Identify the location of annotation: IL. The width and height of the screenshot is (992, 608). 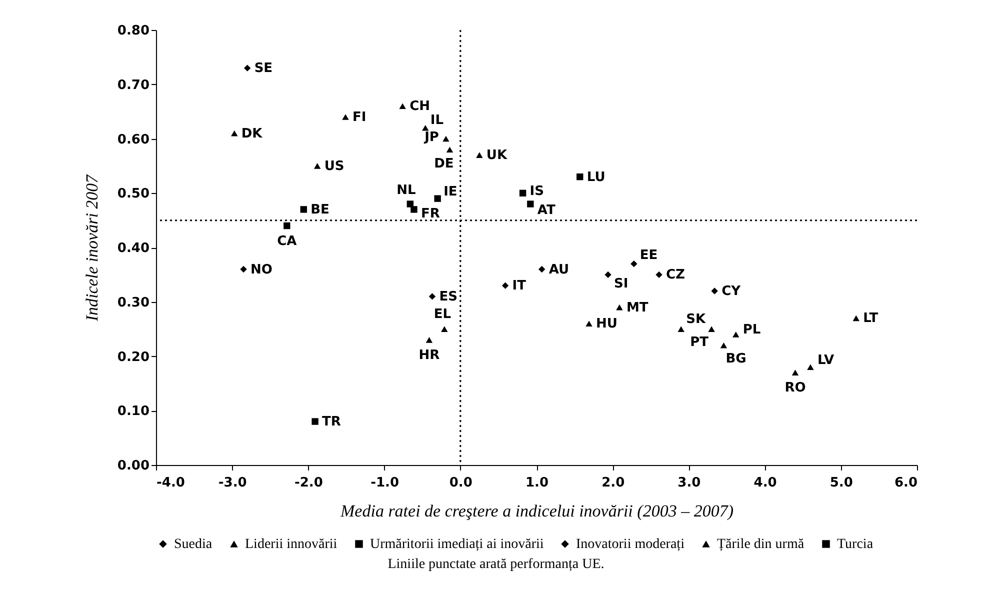
(437, 120).